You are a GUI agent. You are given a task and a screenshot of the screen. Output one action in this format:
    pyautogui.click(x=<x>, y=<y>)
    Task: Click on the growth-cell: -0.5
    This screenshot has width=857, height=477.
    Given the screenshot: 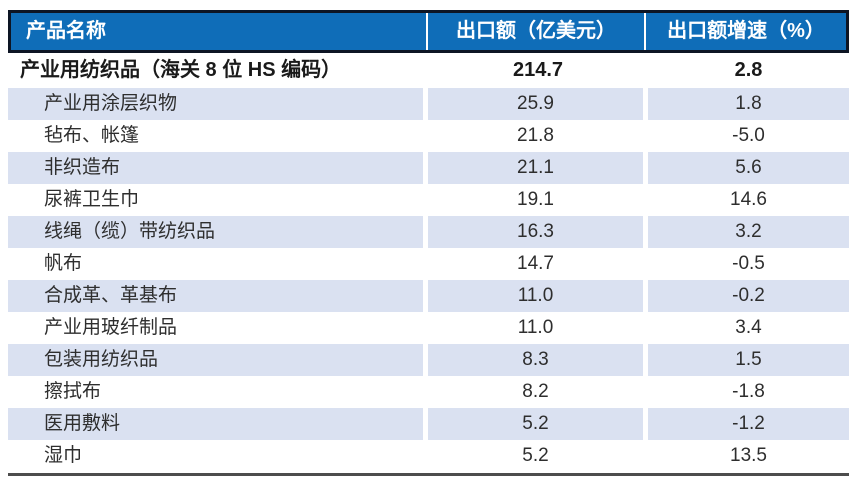 What is the action you would take?
    pyautogui.click(x=748, y=264)
    